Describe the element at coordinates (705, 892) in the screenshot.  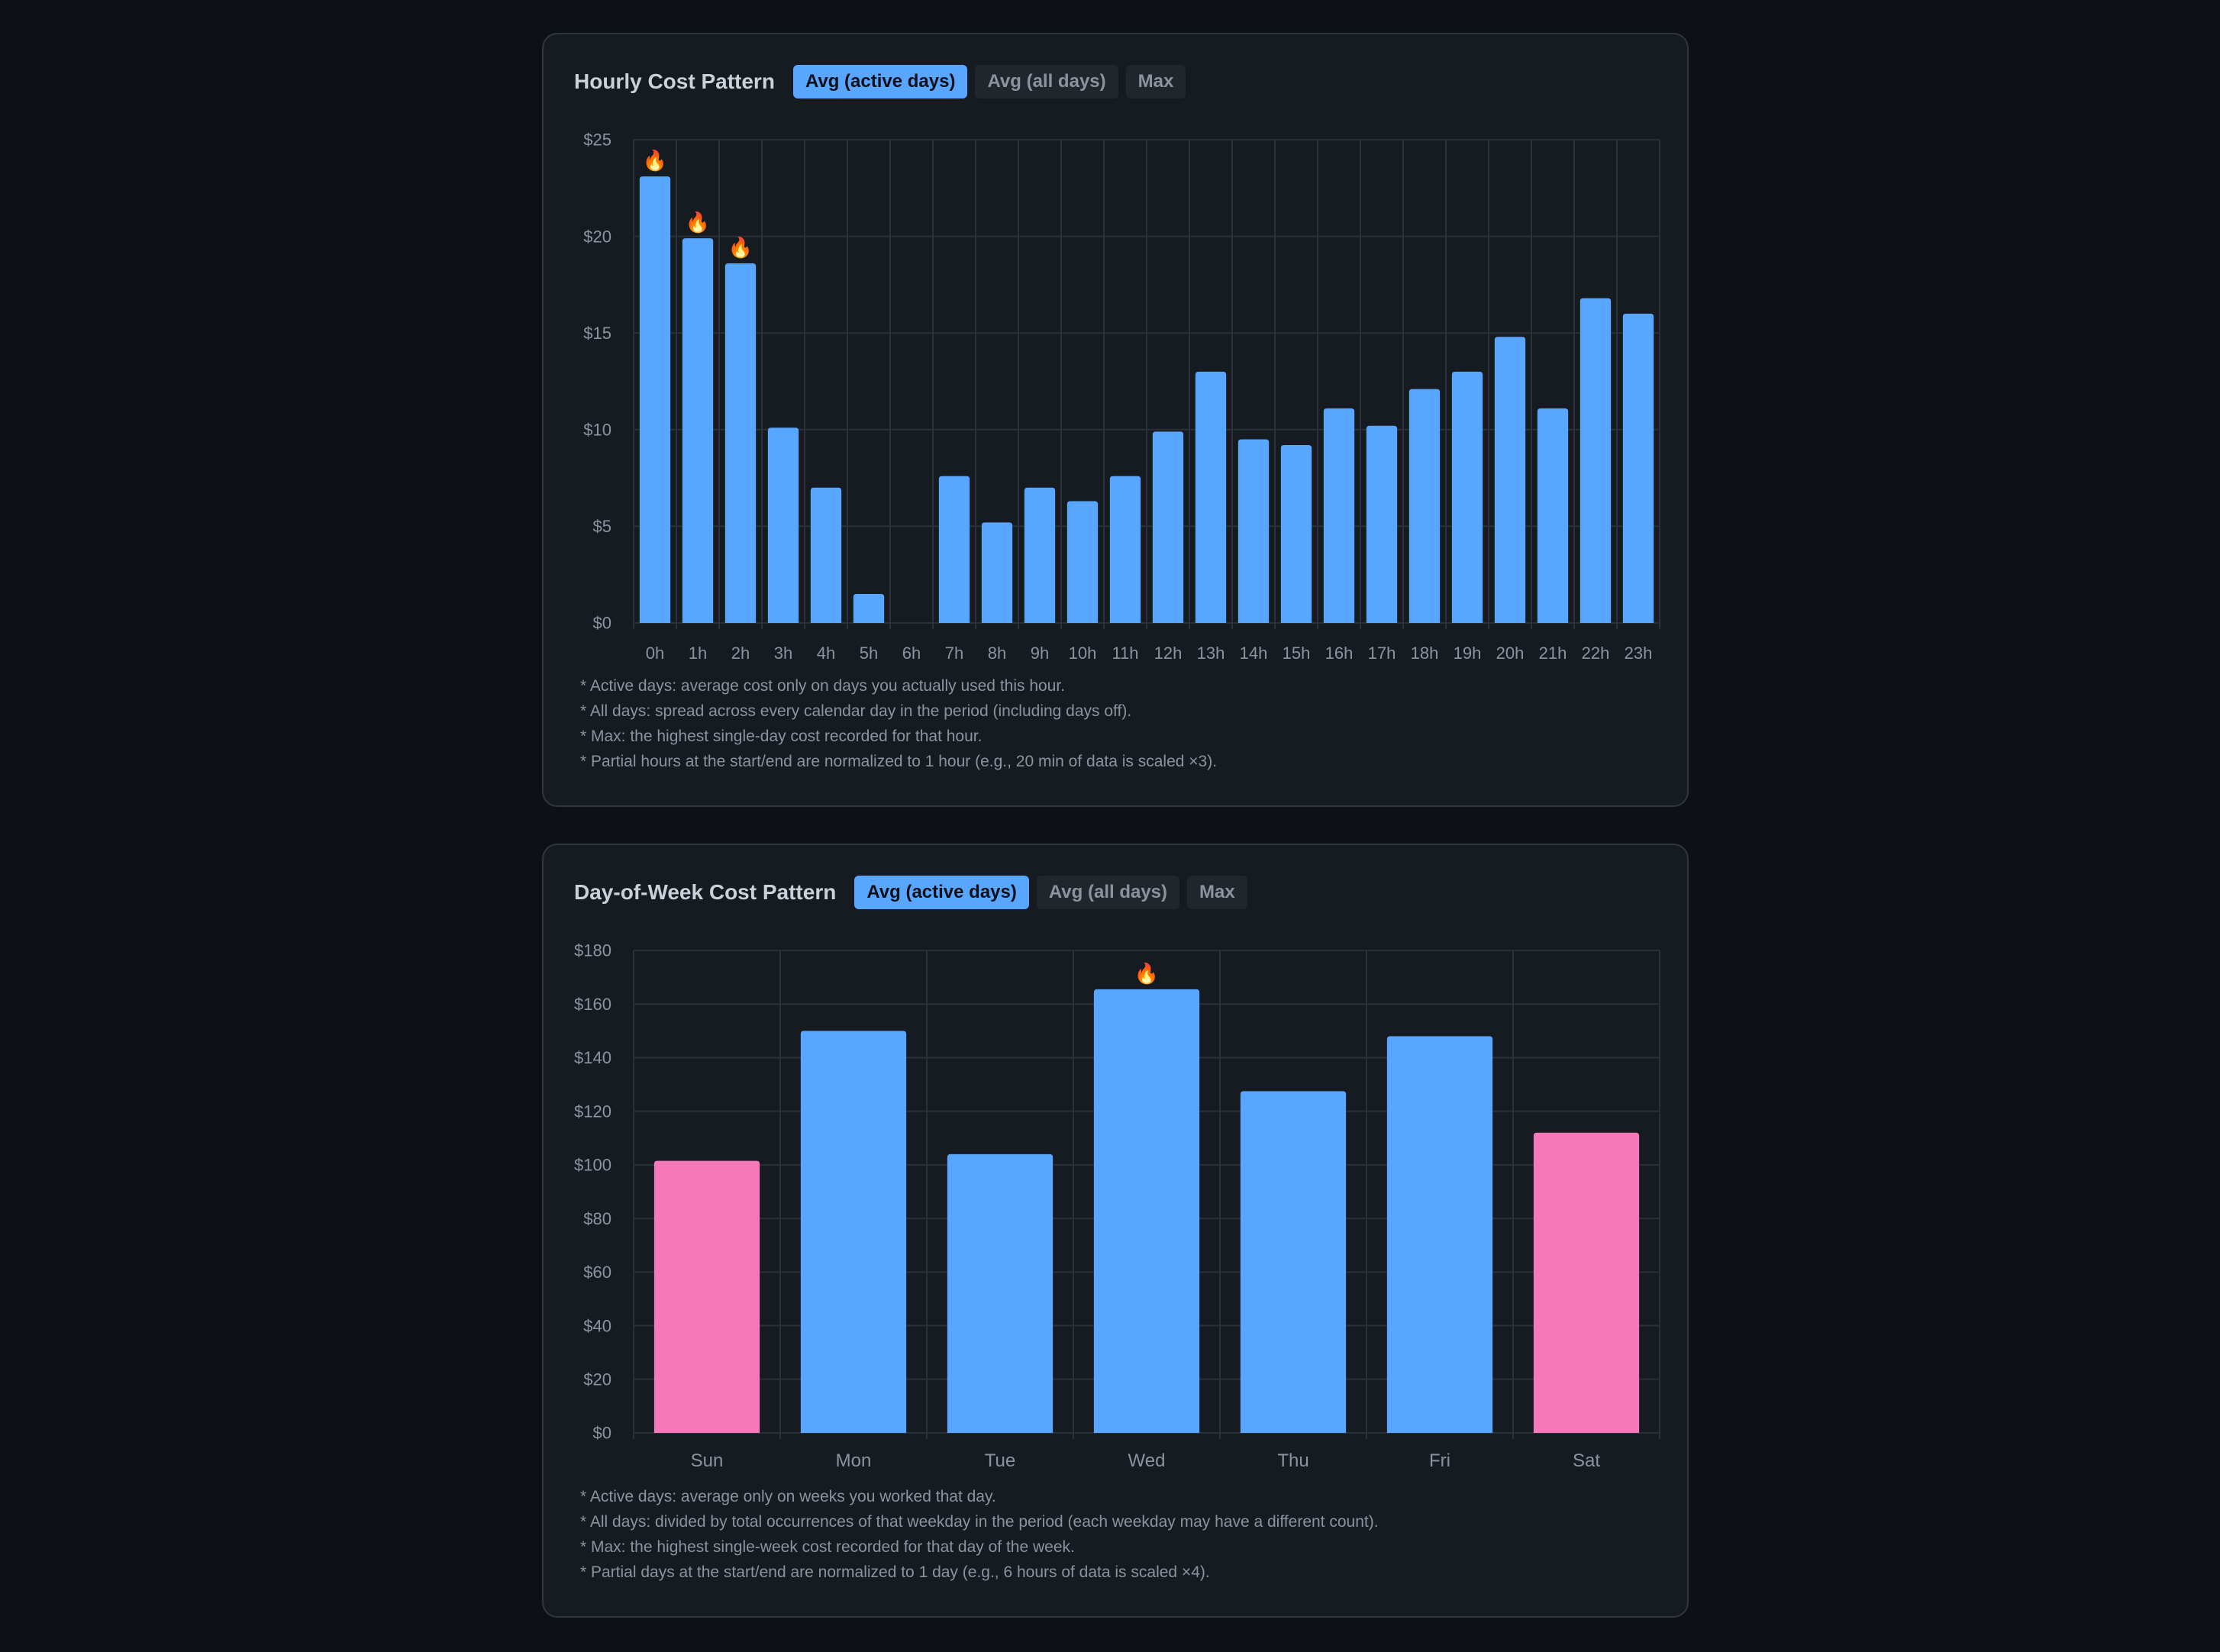
I see `weekly-title: Day-of-Week Cost Pattern` at that location.